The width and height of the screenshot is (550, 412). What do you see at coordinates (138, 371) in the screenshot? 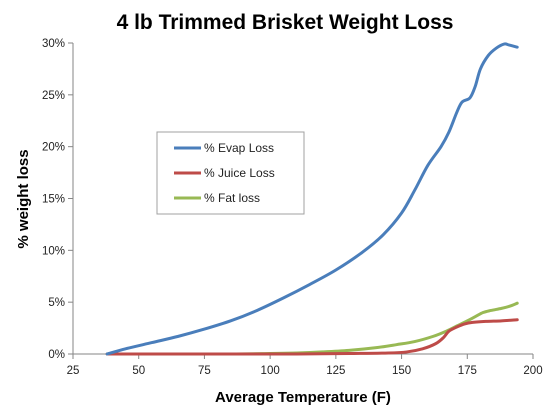
I see `x-tick-label: 50` at bounding box center [138, 371].